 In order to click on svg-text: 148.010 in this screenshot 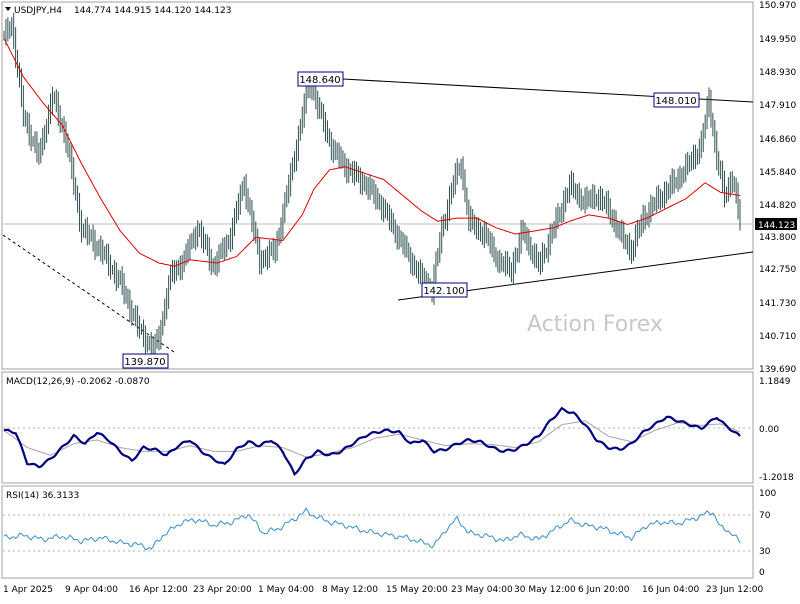, I will do `click(675, 101)`.